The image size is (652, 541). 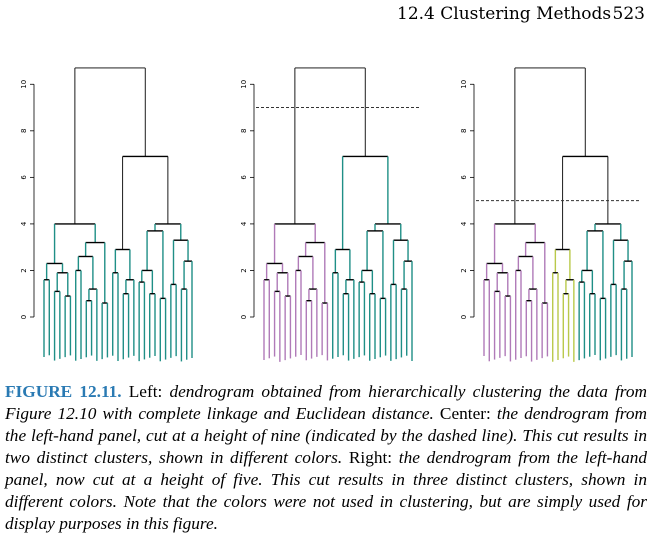 I want to click on section-title: 12.4 Clustering Methods, so click(x=504, y=14).